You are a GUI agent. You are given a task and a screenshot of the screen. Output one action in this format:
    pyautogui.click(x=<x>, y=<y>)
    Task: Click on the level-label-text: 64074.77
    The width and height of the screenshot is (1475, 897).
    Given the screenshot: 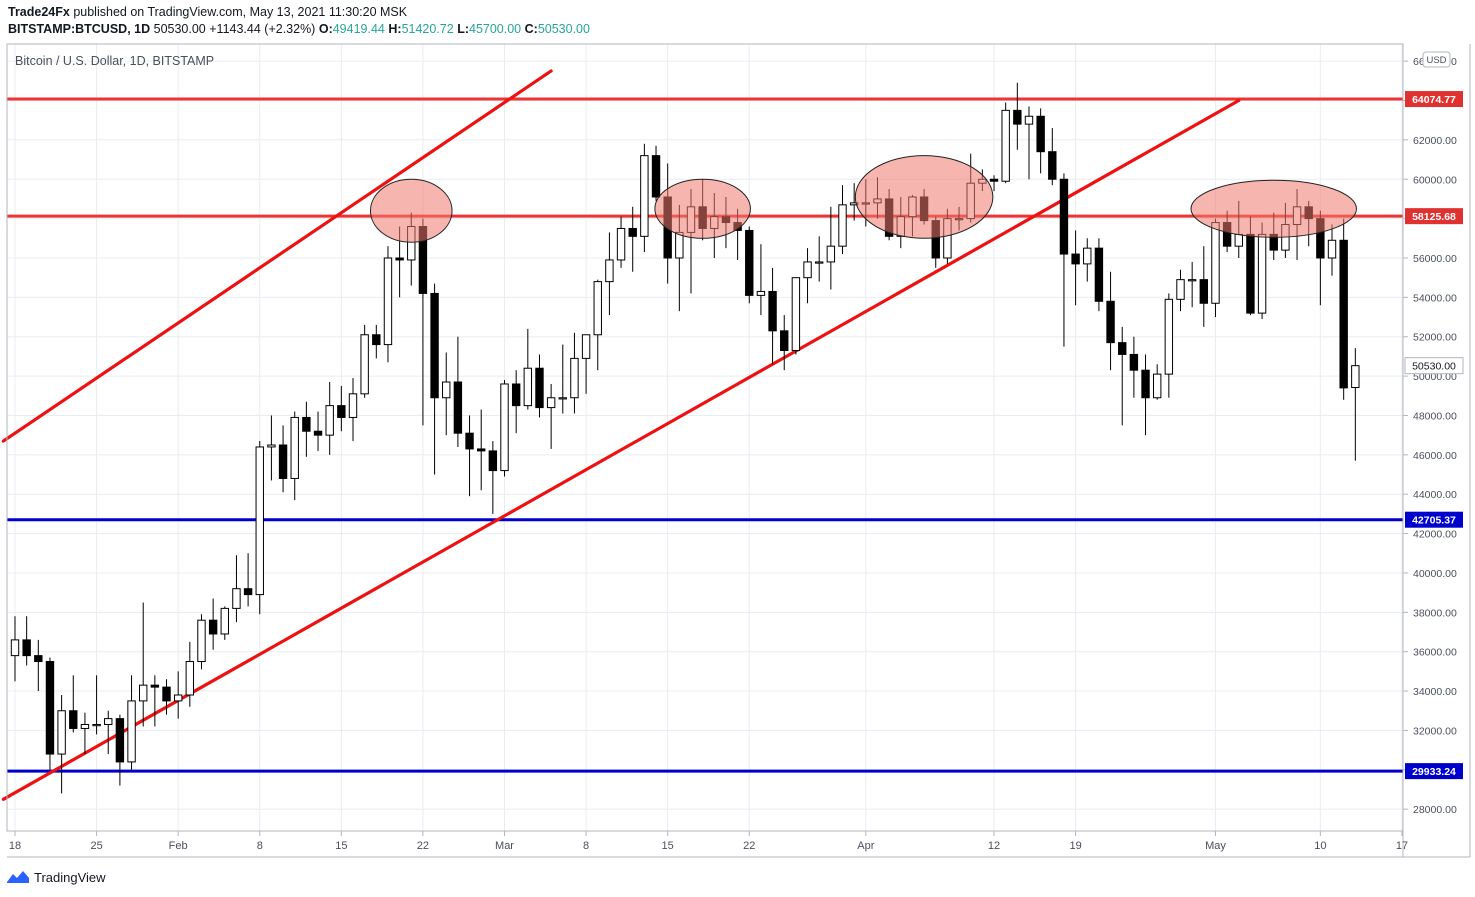 What is the action you would take?
    pyautogui.click(x=1434, y=100)
    